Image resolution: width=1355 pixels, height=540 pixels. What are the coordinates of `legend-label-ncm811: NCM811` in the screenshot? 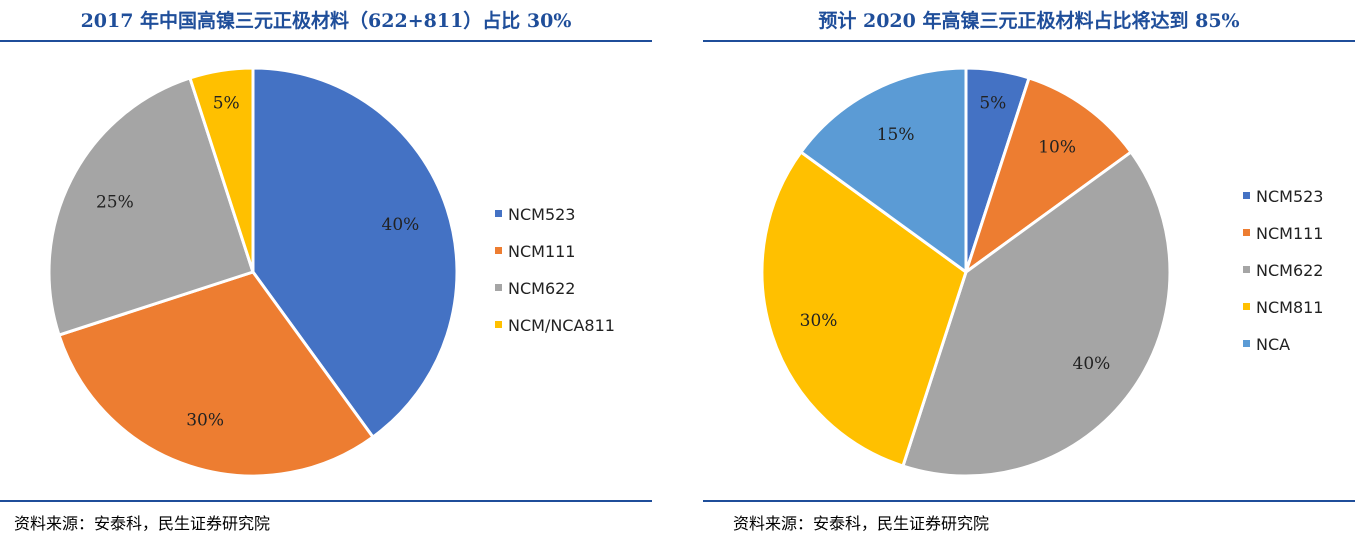 It's located at (1289, 307).